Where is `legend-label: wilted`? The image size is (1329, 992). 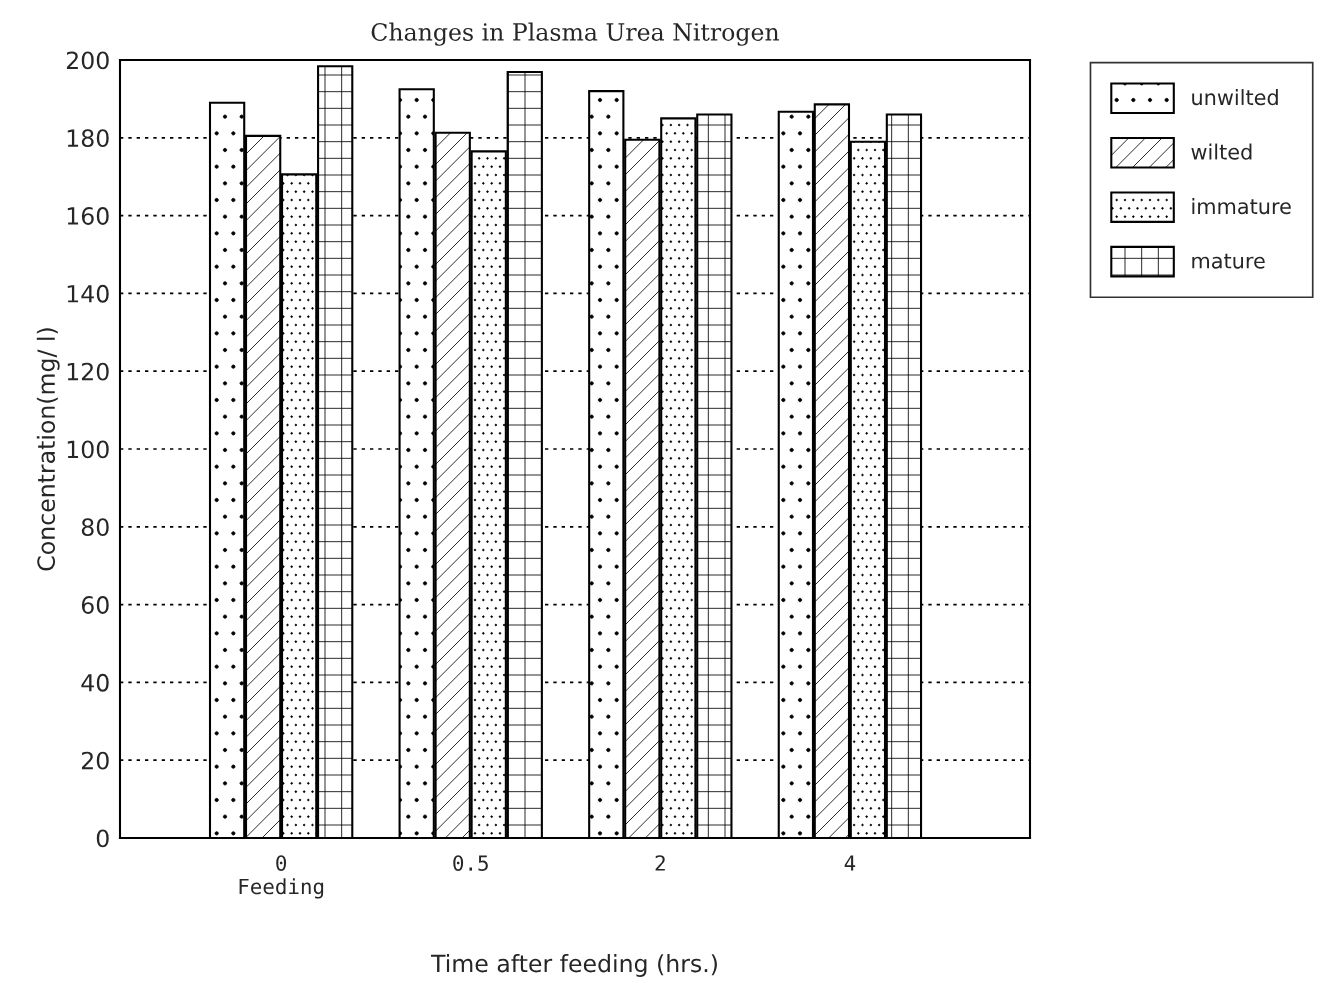
legend-label: wilted is located at coordinates (1221, 151).